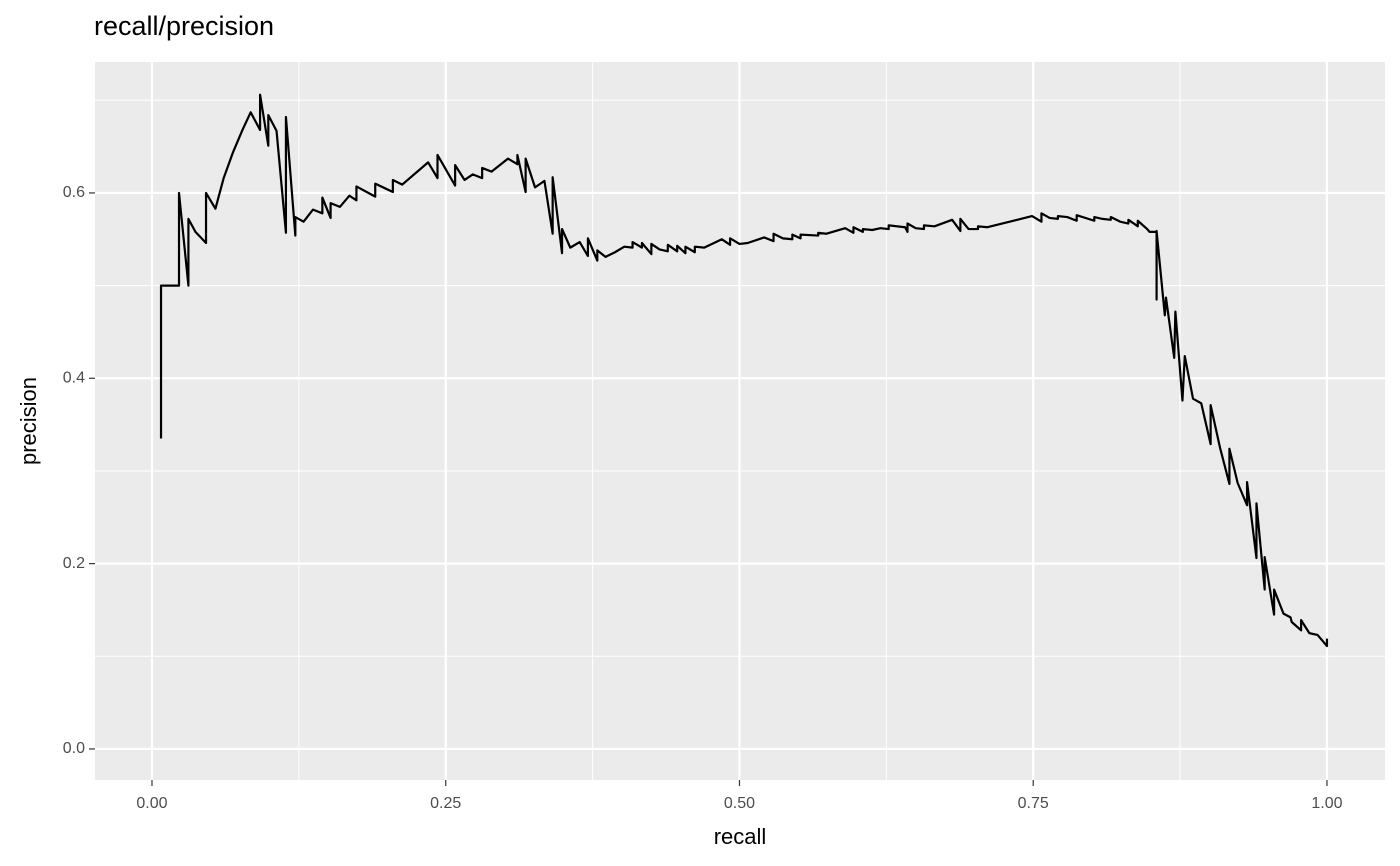 Image resolution: width=1400 pixels, height=866 pixels. Describe the element at coordinates (74, 748) in the screenshot. I see `y-tick-label: 0.0` at that location.